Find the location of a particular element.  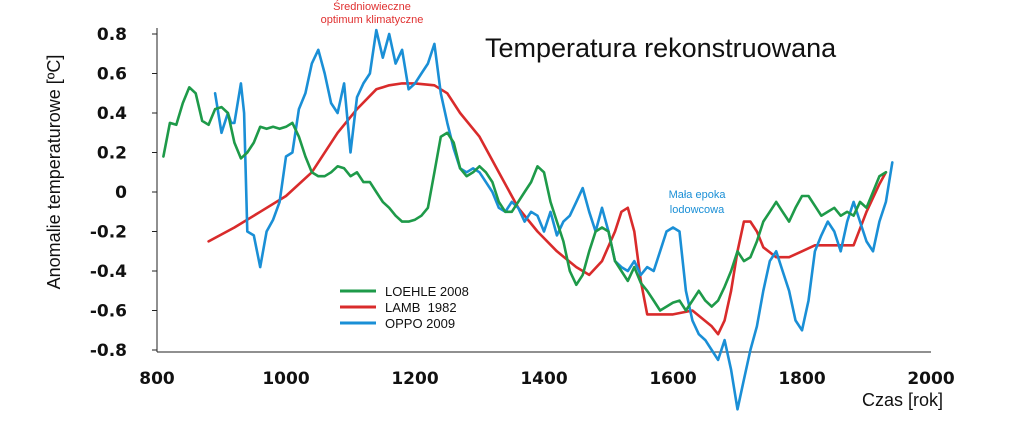

annotation-medieval-line2: optimum klimatyczne is located at coordinates (372, 20).